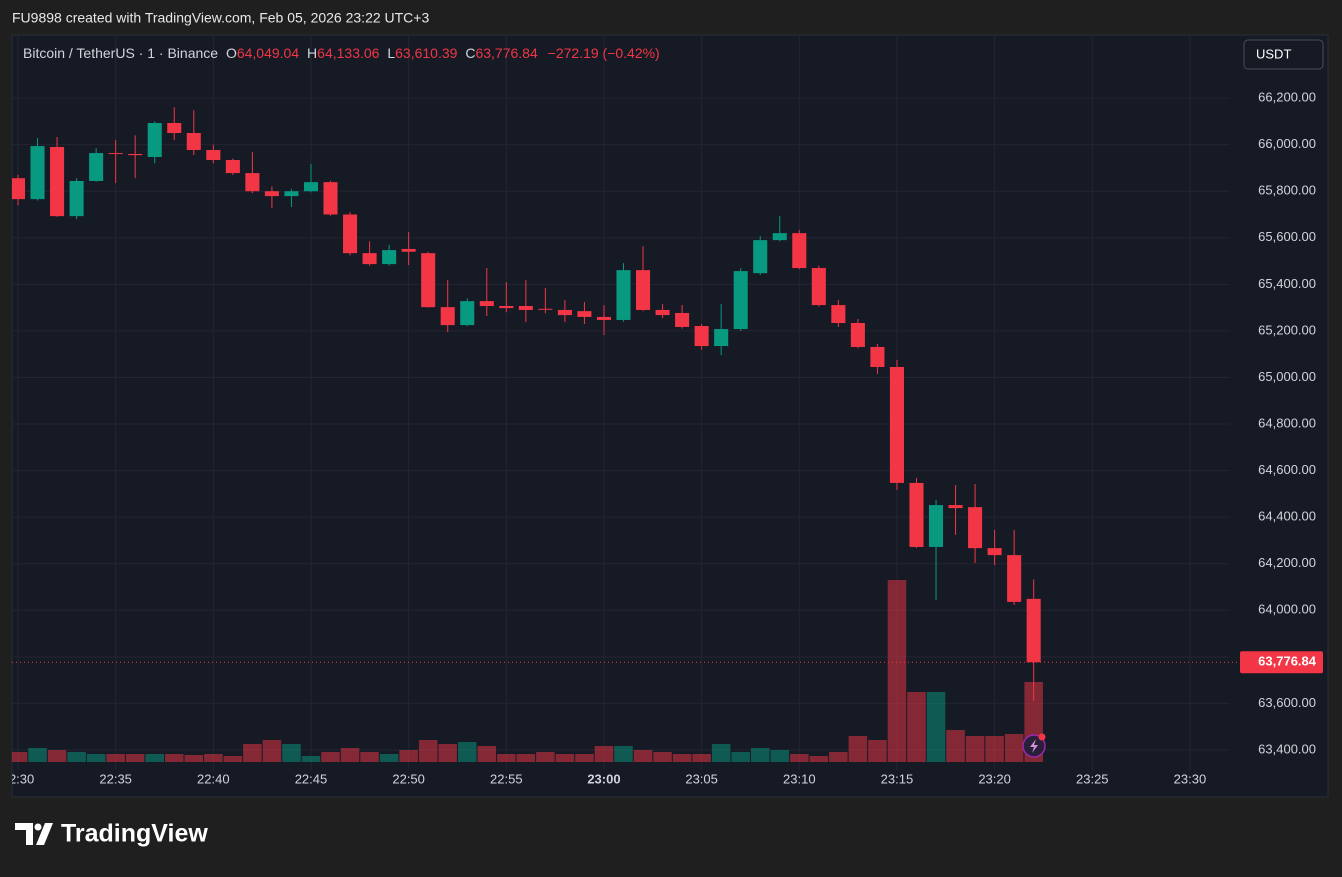  I want to click on x-tick-label: 23:15, so click(897, 778).